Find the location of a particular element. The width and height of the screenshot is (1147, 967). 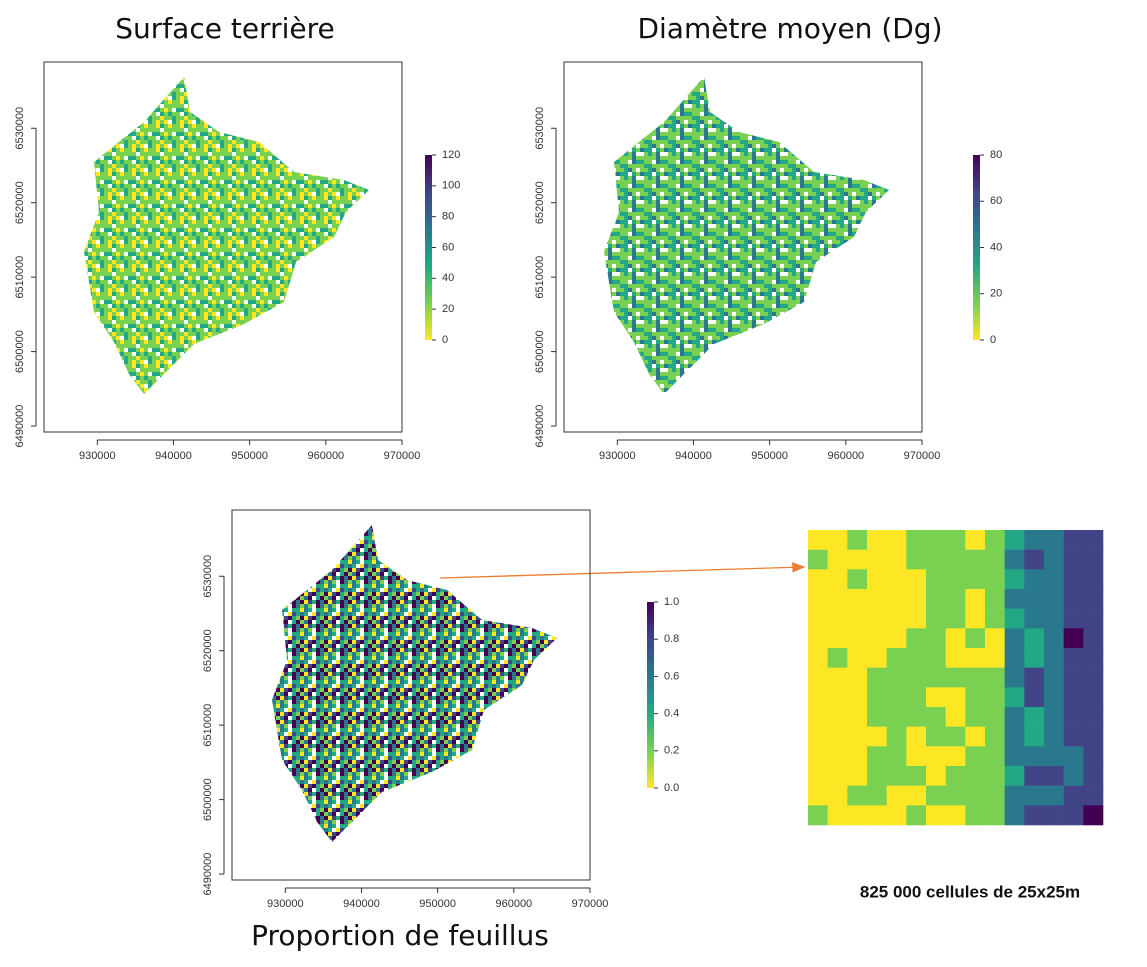

forest-area is located at coordinates (414, 683).